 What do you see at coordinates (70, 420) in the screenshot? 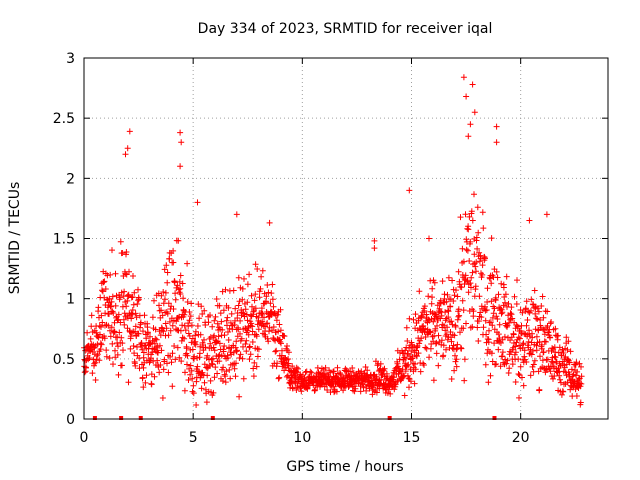
I see `y-tick-label: 0` at bounding box center [70, 420].